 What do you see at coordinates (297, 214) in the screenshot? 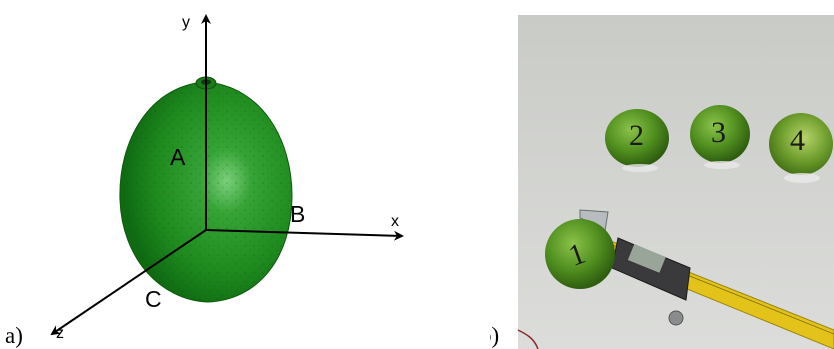
I see `dimension-b-label: B` at bounding box center [297, 214].